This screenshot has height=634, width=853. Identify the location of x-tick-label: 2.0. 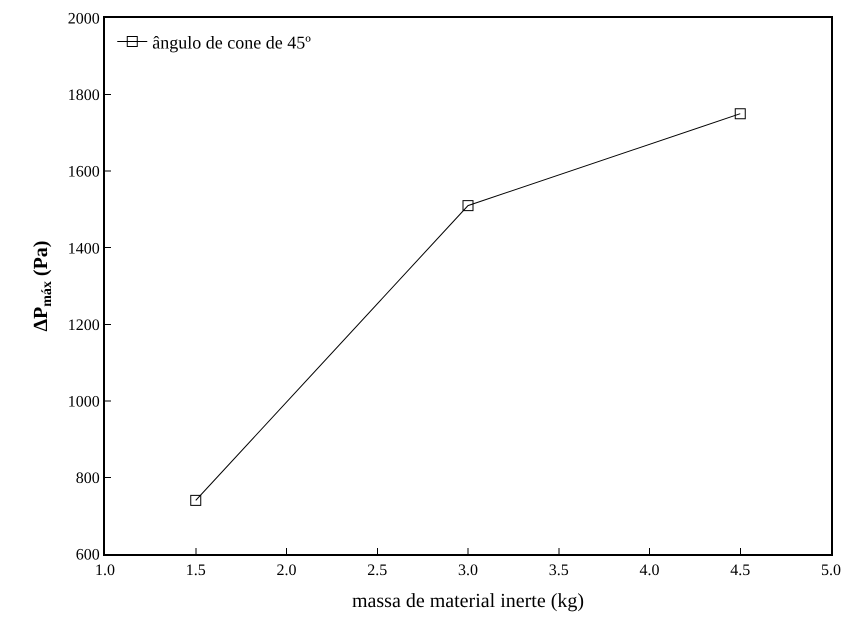
(286, 571).